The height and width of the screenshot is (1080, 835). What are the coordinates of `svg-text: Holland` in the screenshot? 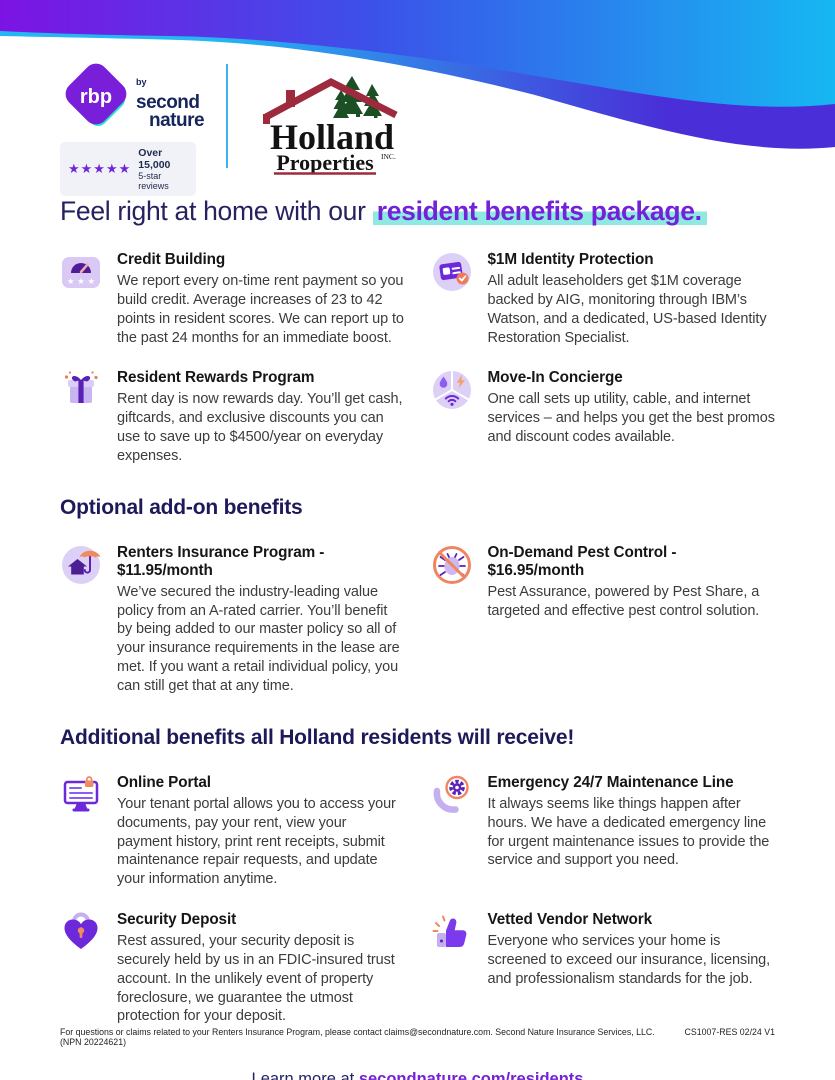 It's located at (332, 137).